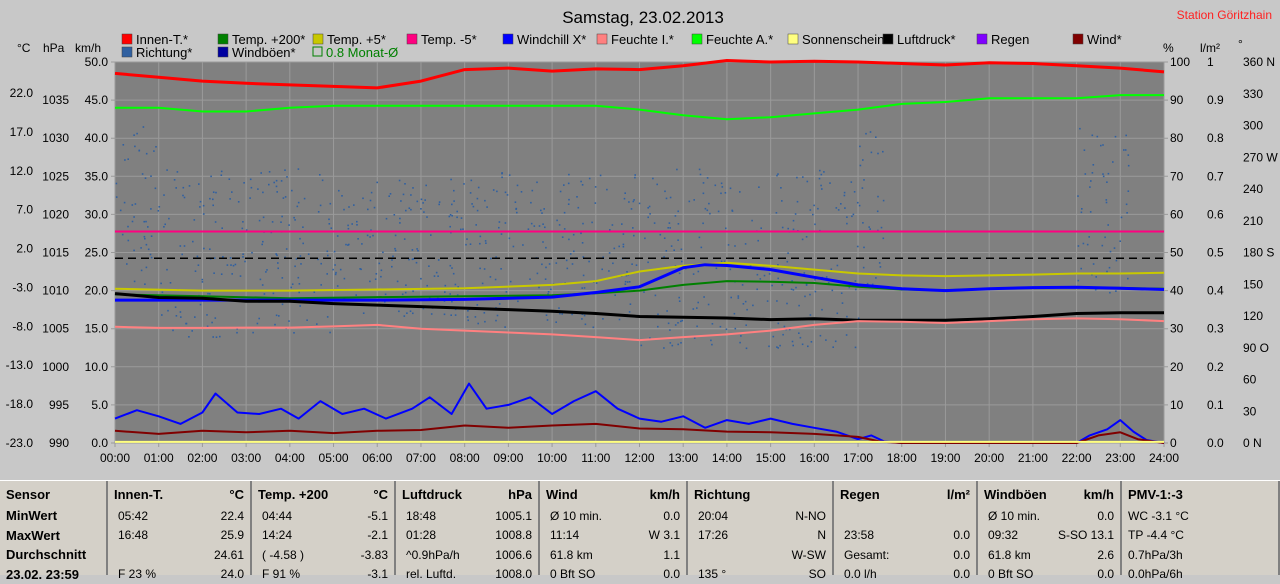 The height and width of the screenshot is (584, 1280). What do you see at coordinates (97, 100) in the screenshot?
I see `y-kmh-tick: 45.0` at bounding box center [97, 100].